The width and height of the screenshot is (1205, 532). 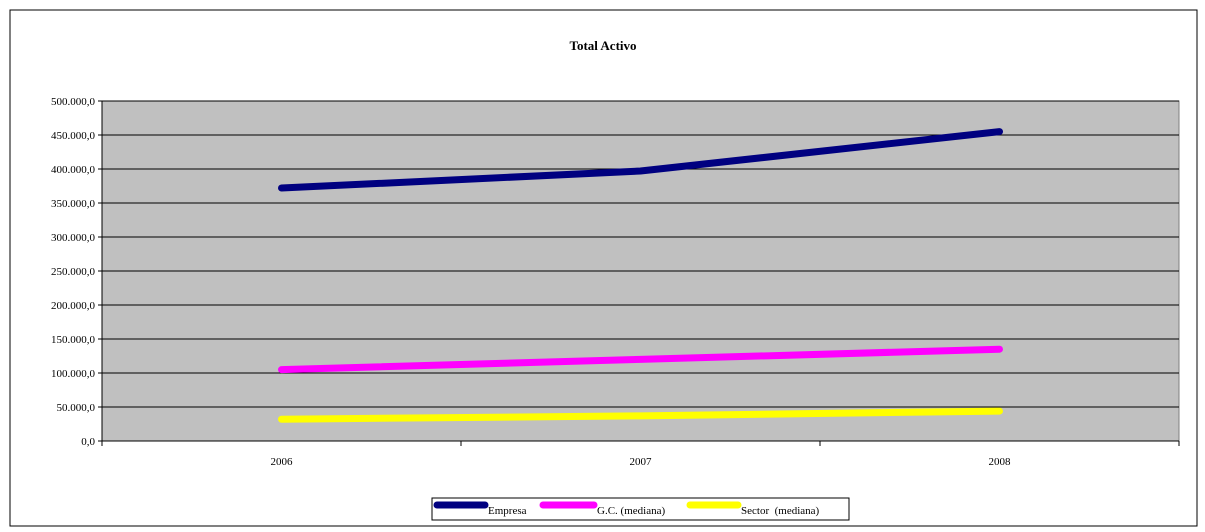 What do you see at coordinates (73, 204) in the screenshot?
I see `y-tick-label: 350.000,0` at bounding box center [73, 204].